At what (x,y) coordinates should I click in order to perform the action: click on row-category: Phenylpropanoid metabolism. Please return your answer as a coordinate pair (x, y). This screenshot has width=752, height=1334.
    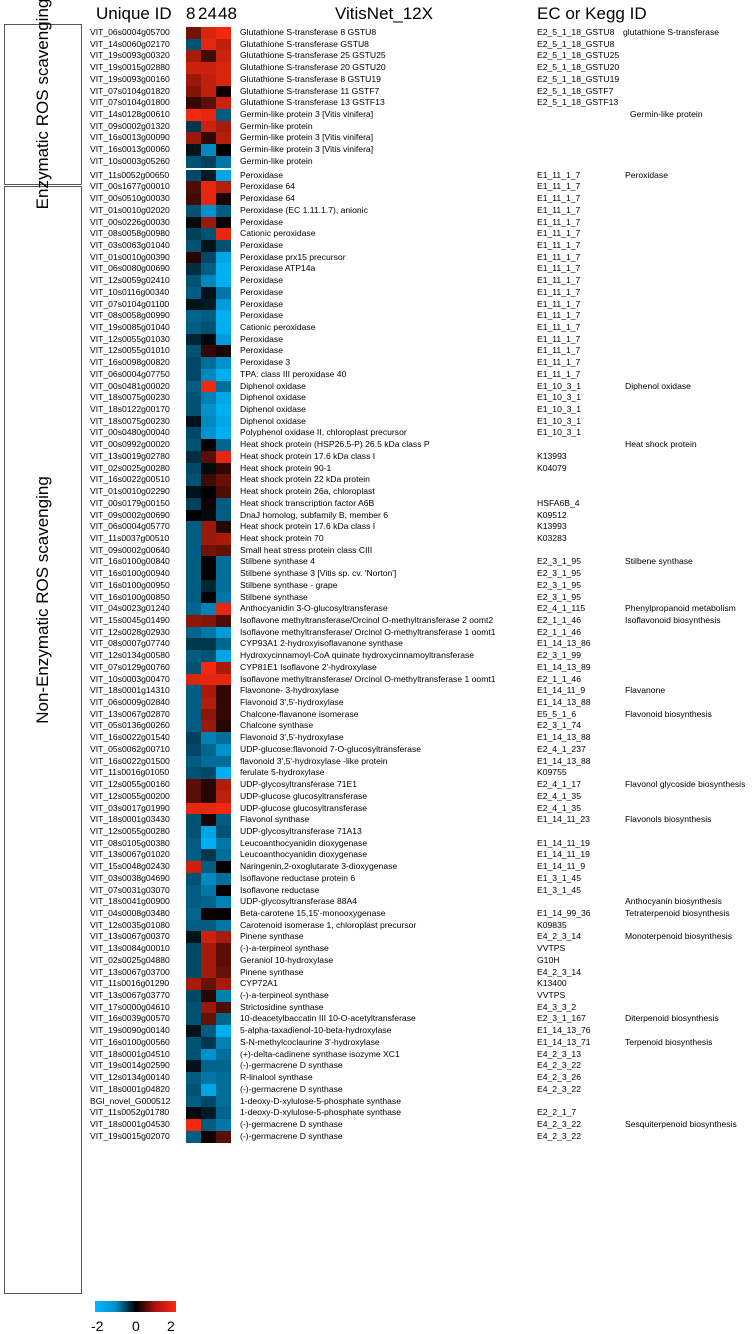
    Looking at the image, I should click on (680, 608).